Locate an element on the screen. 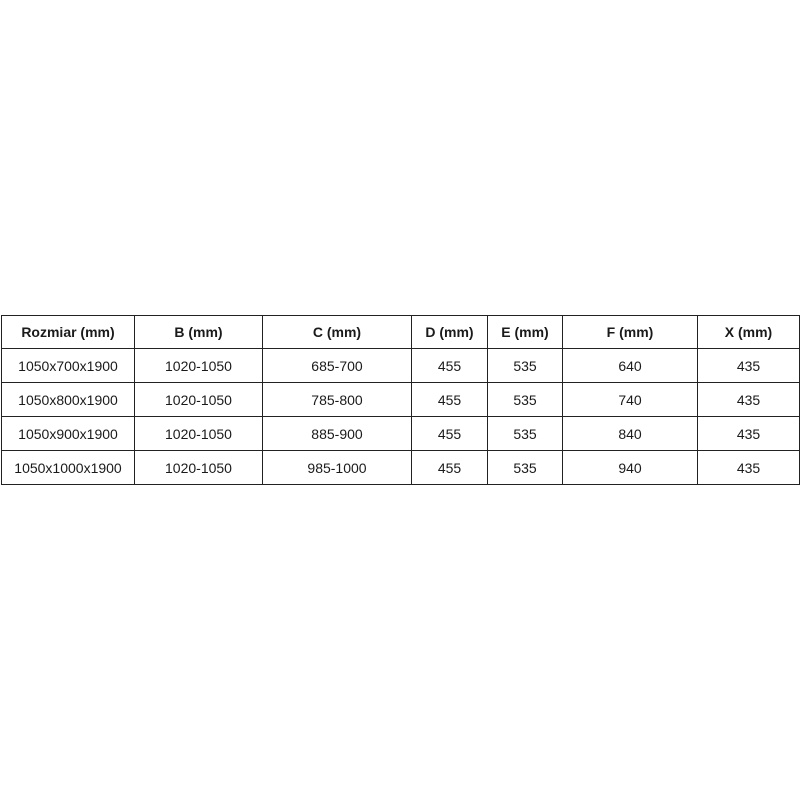  table-cell: 785-800 is located at coordinates (337, 399).